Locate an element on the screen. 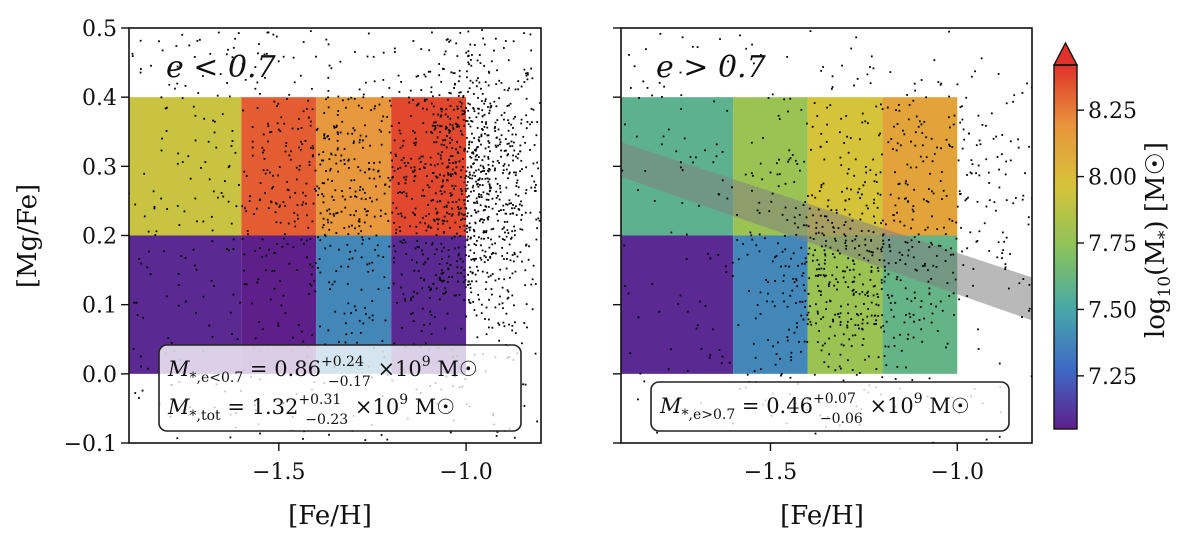 The image size is (1200, 546). colorbar-tick-label: 8.25 is located at coordinates (1112, 111).